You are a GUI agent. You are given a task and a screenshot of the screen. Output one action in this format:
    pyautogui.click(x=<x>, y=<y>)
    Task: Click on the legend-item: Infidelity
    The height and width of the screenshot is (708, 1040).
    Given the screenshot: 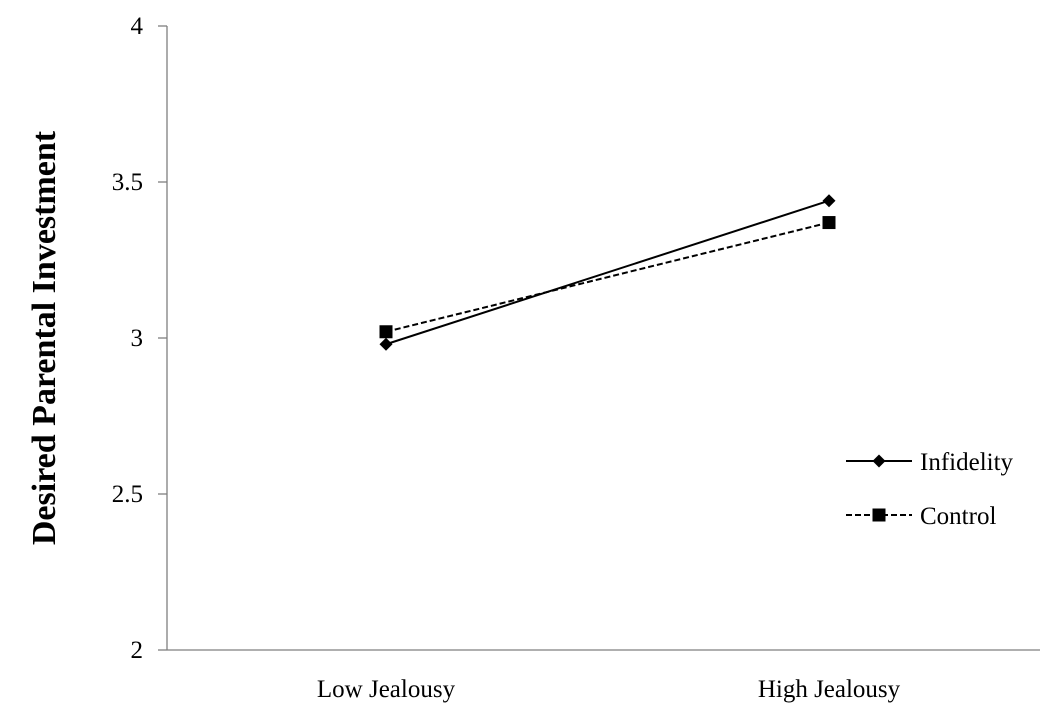 What is the action you would take?
    pyautogui.click(x=930, y=462)
    